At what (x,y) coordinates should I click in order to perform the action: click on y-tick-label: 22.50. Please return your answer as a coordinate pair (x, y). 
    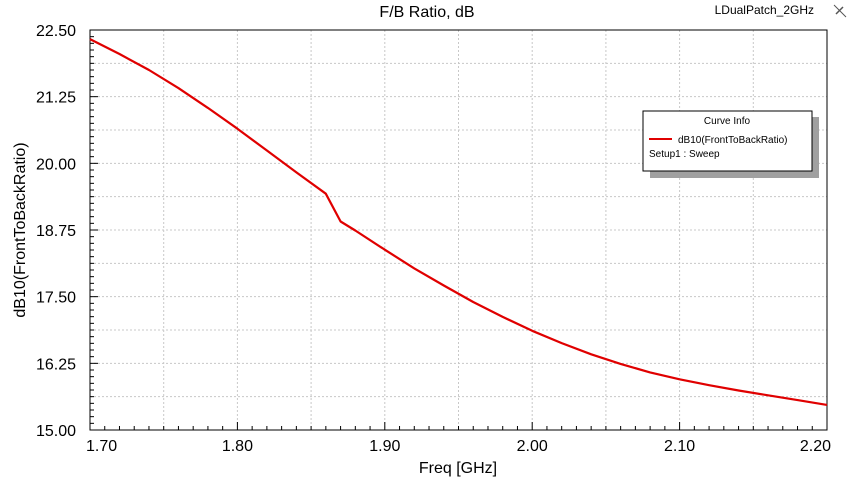
    Looking at the image, I should click on (56, 31).